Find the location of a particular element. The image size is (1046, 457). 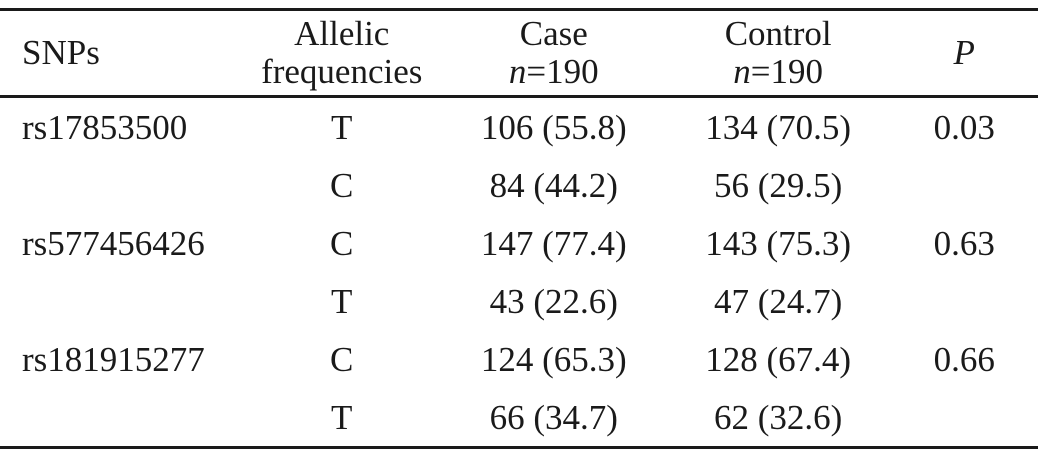

header-control: Control n=190 is located at coordinates (778, 53).